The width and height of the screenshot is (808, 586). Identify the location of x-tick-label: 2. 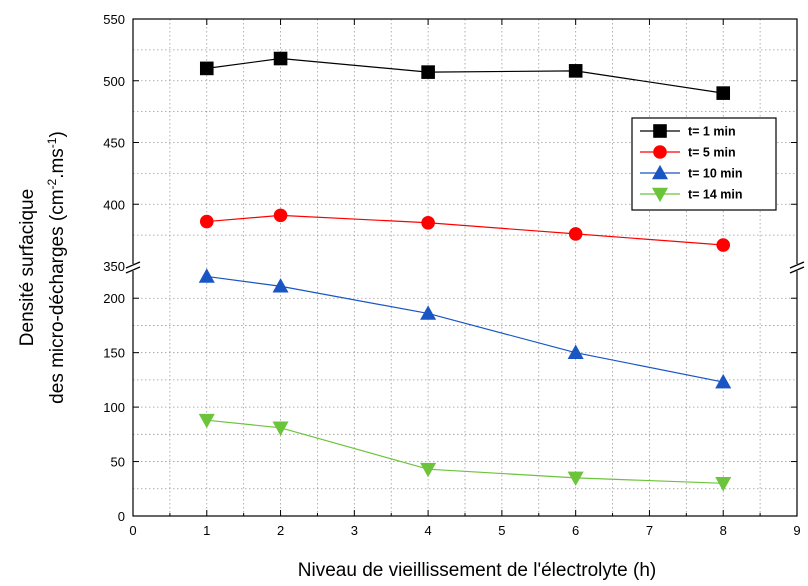
(280, 530).